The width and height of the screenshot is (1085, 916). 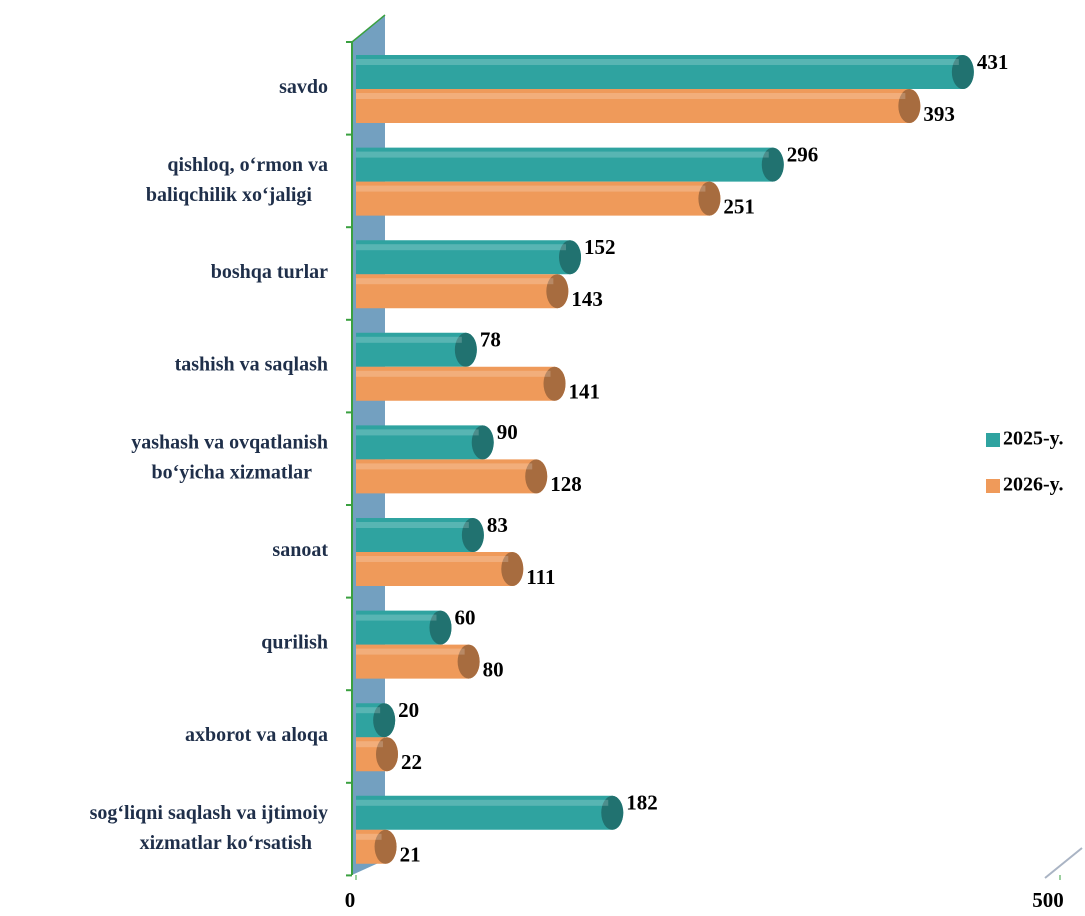 What do you see at coordinates (1033, 485) in the screenshot?
I see `legend-label: 2026-y.` at bounding box center [1033, 485].